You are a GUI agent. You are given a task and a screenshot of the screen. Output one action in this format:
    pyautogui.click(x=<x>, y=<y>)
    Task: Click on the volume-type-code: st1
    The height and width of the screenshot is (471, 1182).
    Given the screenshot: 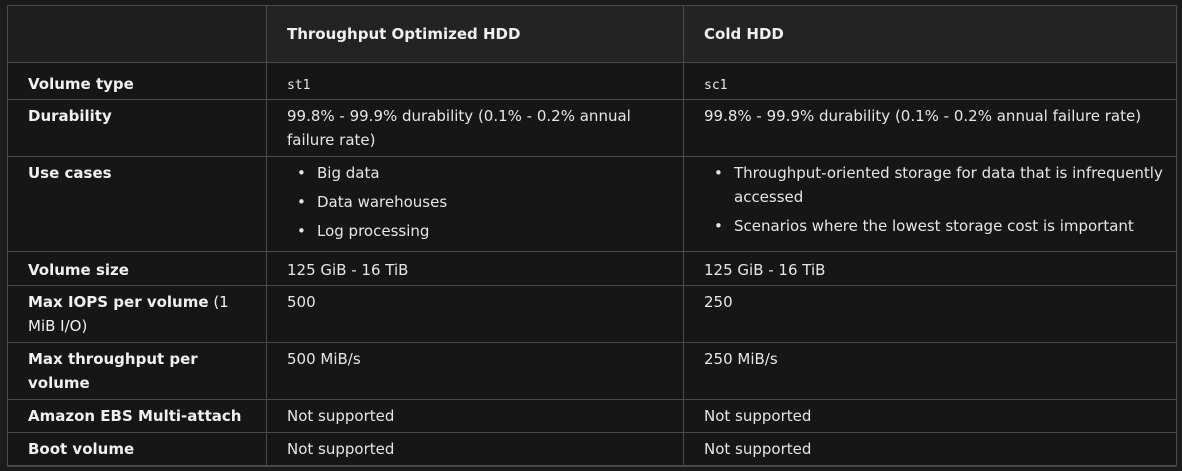 What is the action you would take?
    pyautogui.click(x=299, y=85)
    